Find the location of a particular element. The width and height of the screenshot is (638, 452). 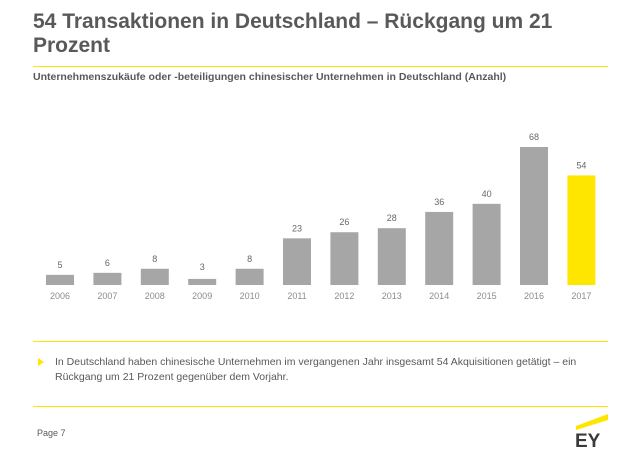

value-label-2007: 6 is located at coordinates (107, 263).